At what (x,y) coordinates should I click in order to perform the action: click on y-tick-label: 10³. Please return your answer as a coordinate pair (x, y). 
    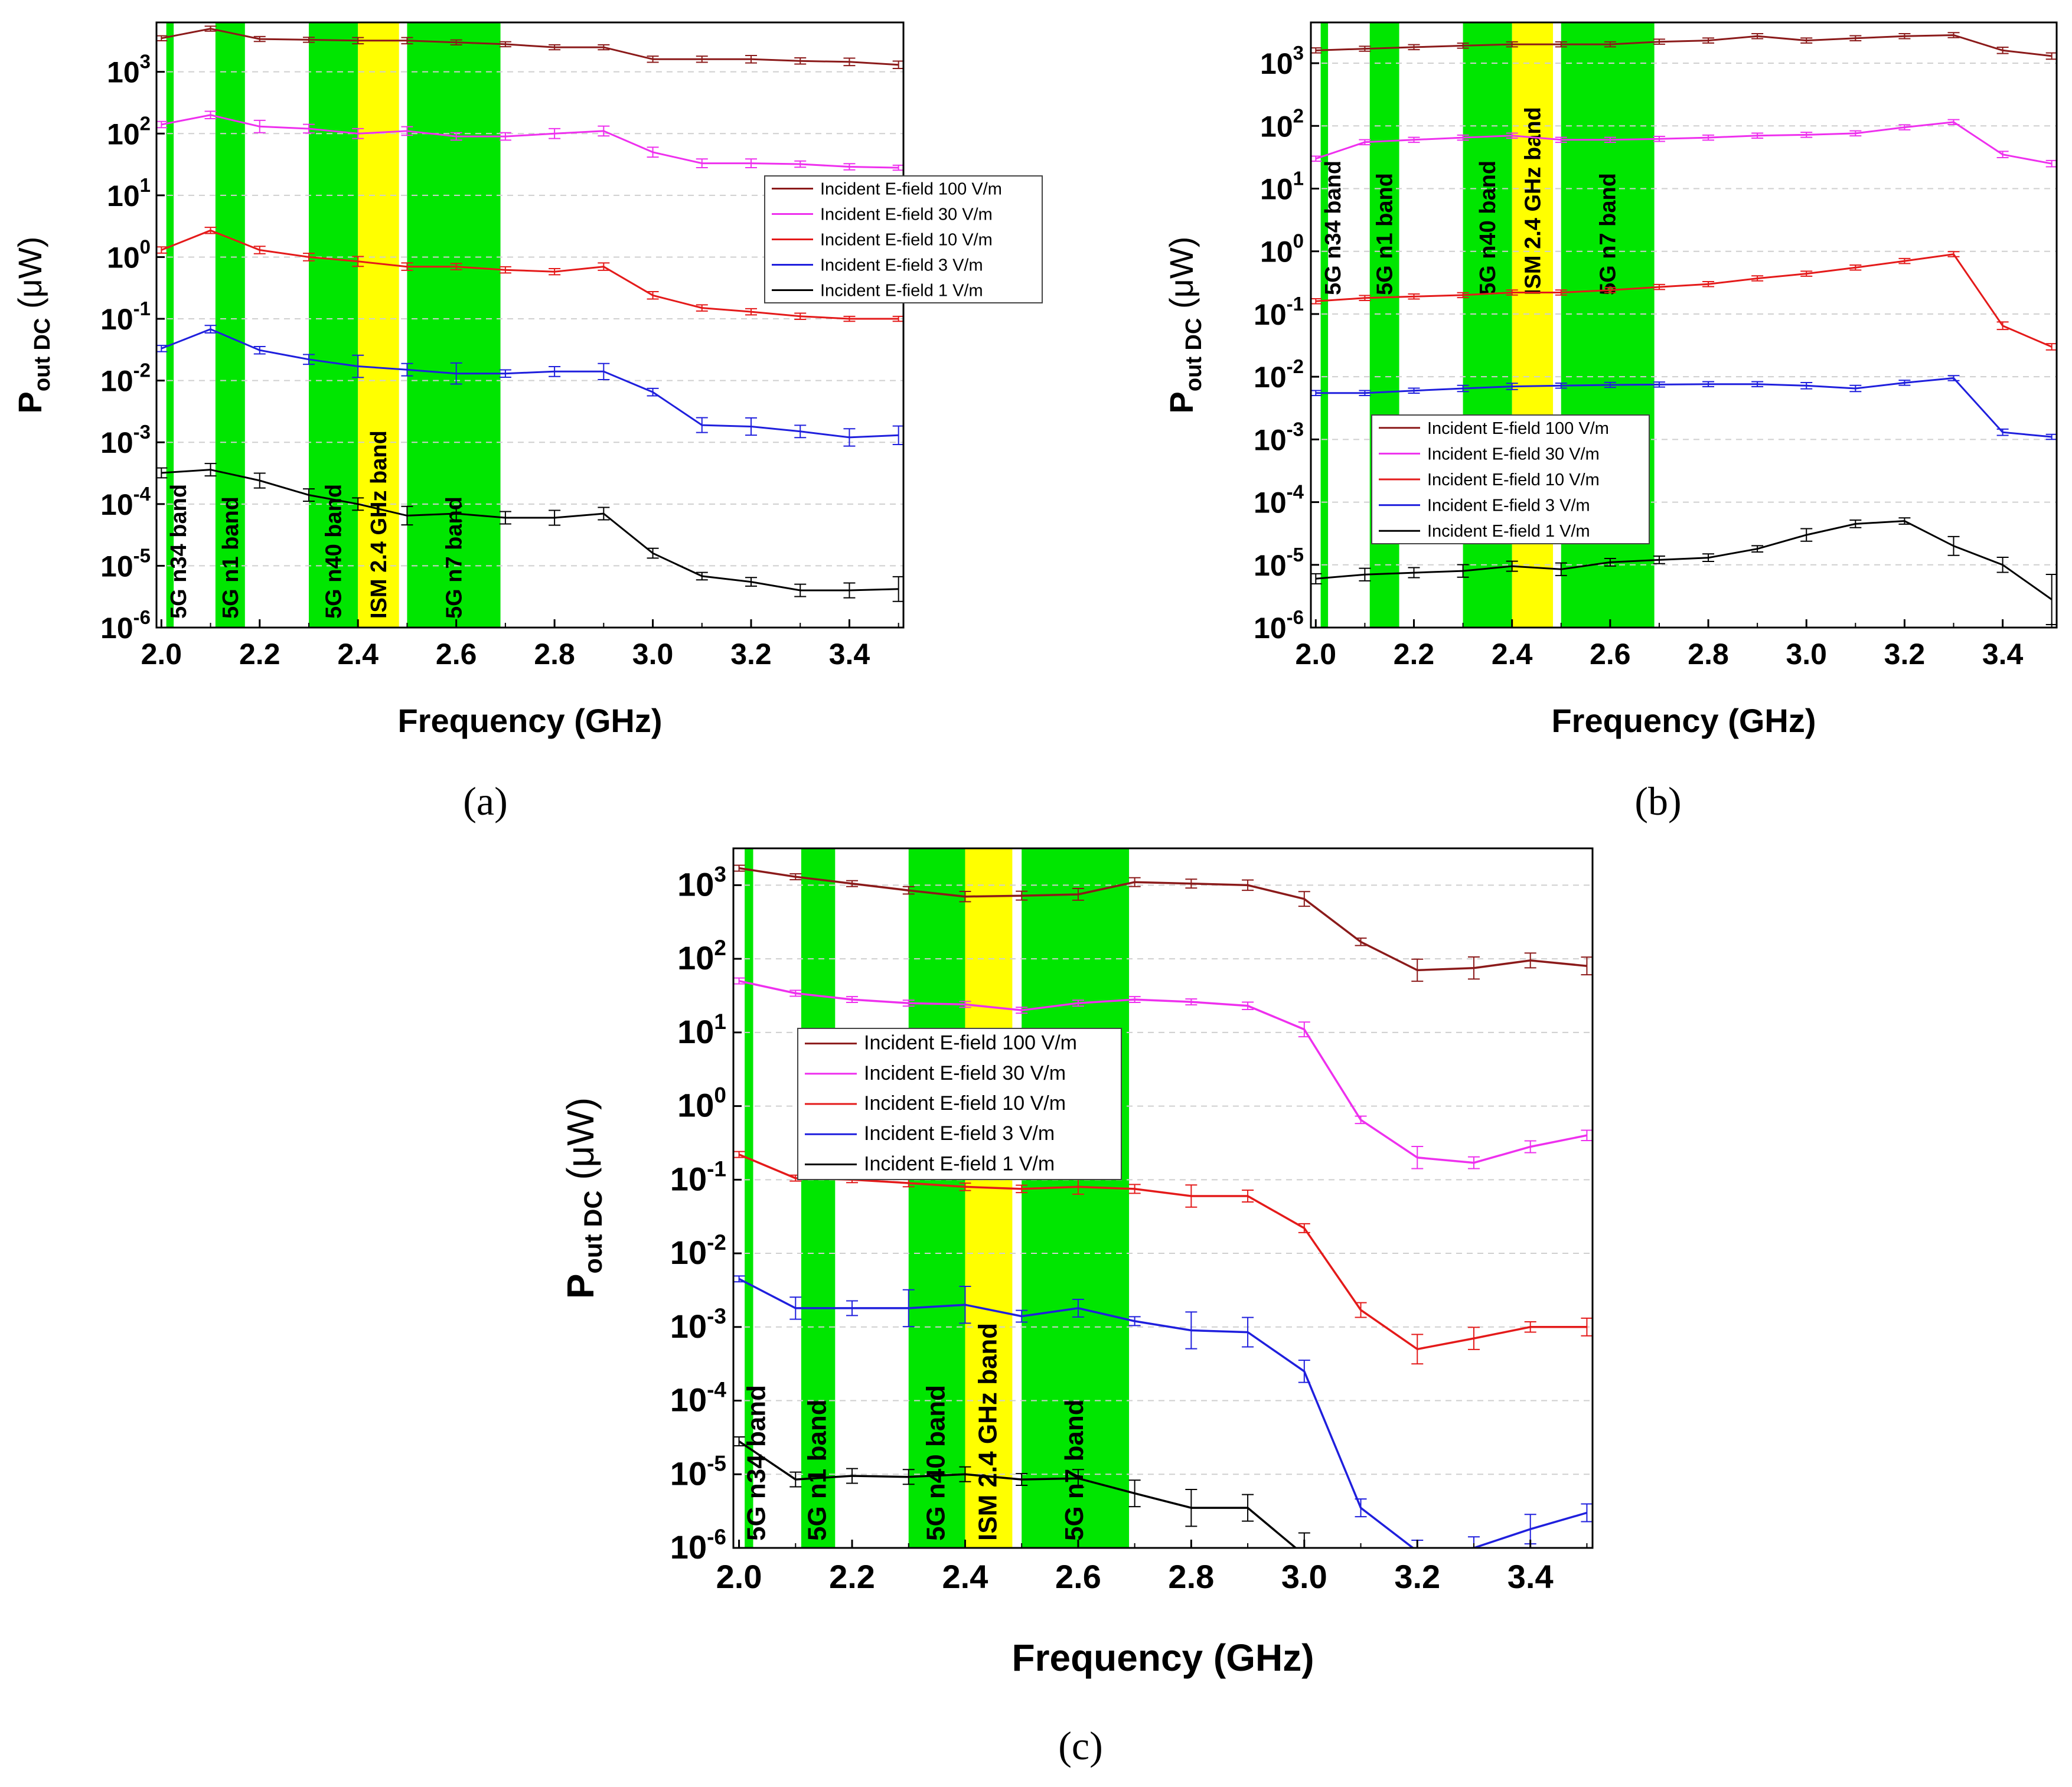
    Looking at the image, I should click on (129, 70).